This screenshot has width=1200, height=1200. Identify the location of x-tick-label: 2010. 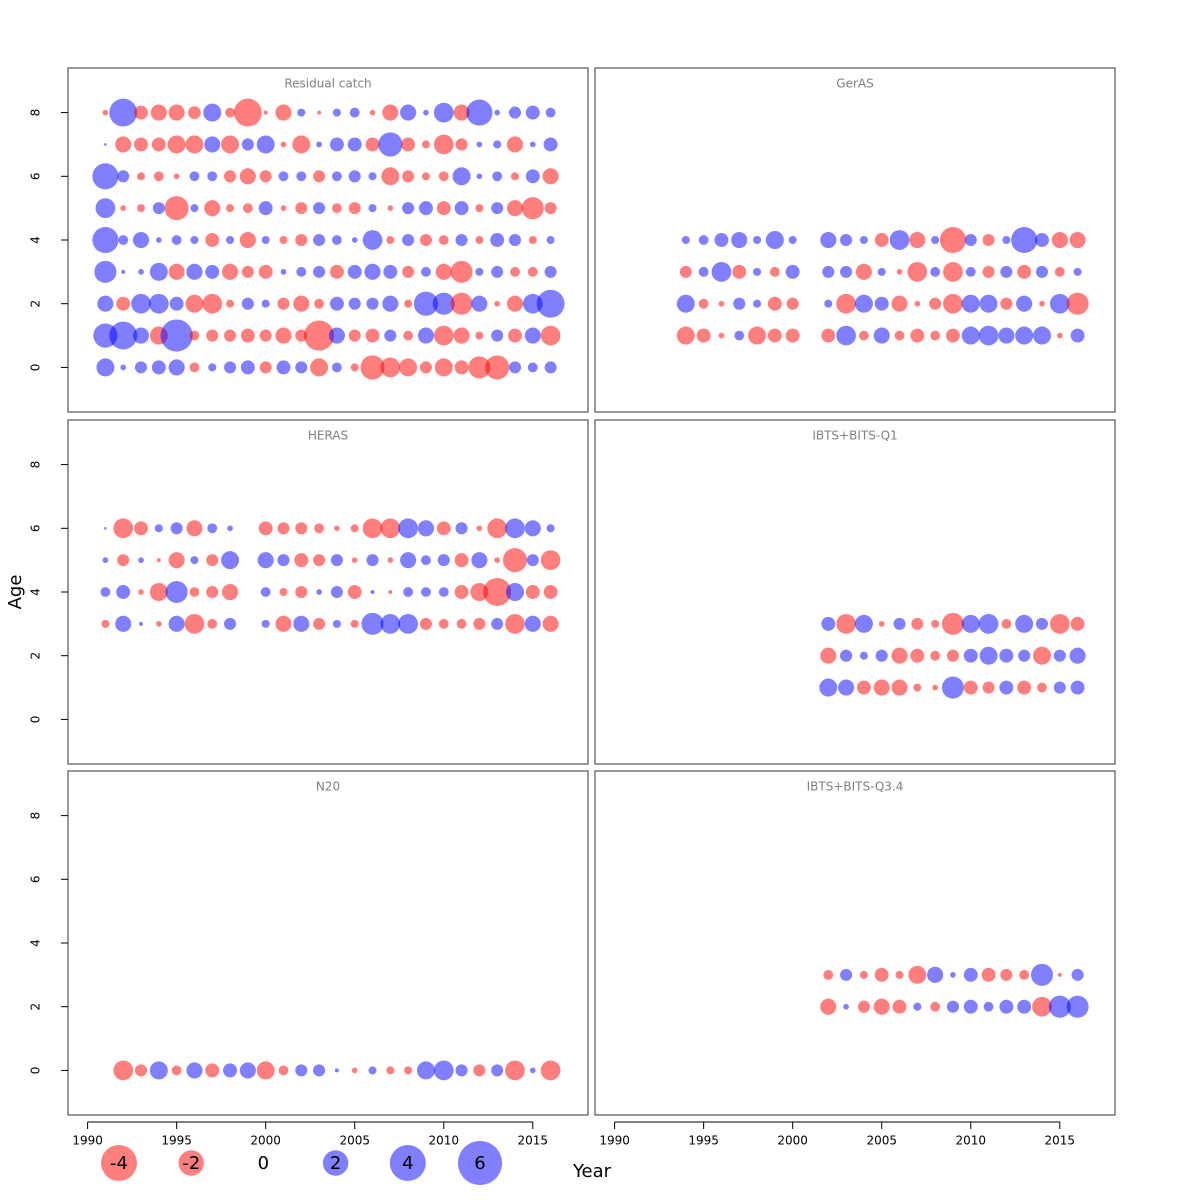
(443, 1141).